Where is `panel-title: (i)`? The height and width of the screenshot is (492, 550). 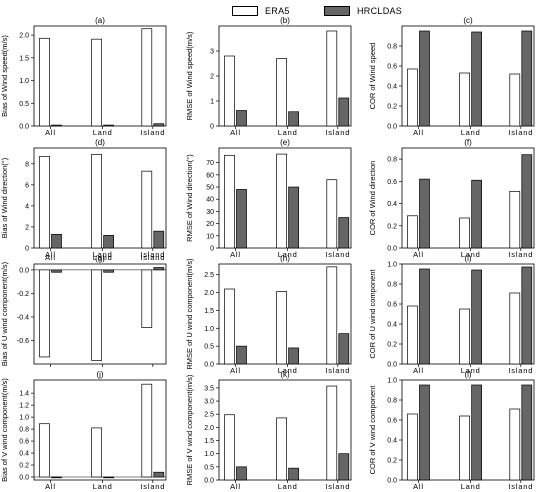
panel-title: (i) is located at coordinates (467, 258).